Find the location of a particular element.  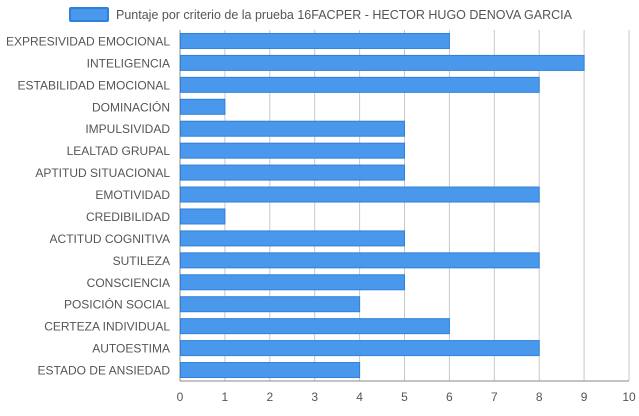

category-label: INTELIGENCIA is located at coordinates (128, 63).